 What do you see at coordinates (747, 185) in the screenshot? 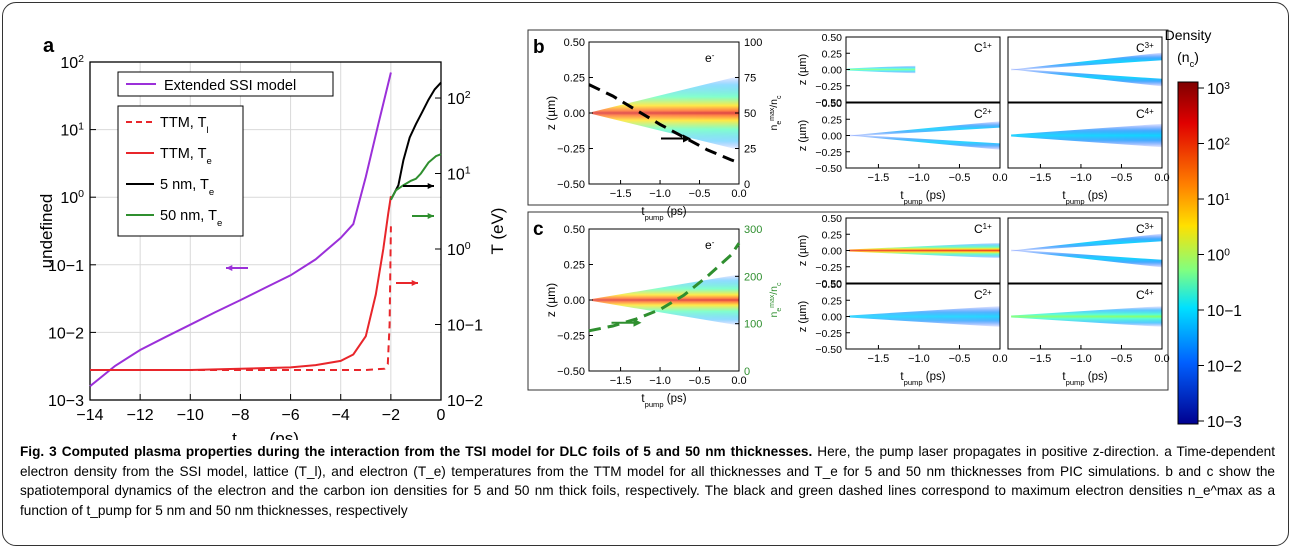
I see `y2-tick-label: 0` at bounding box center [747, 185].